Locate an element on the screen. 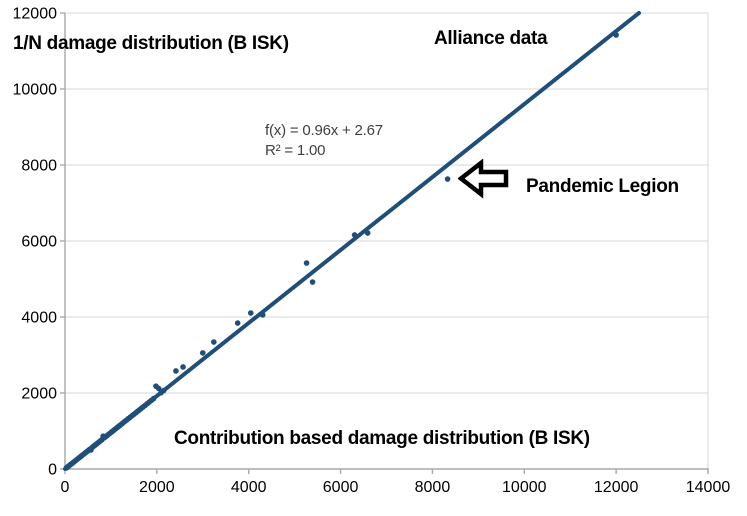  x-tick-label-4000: 4000 is located at coordinates (249, 487).